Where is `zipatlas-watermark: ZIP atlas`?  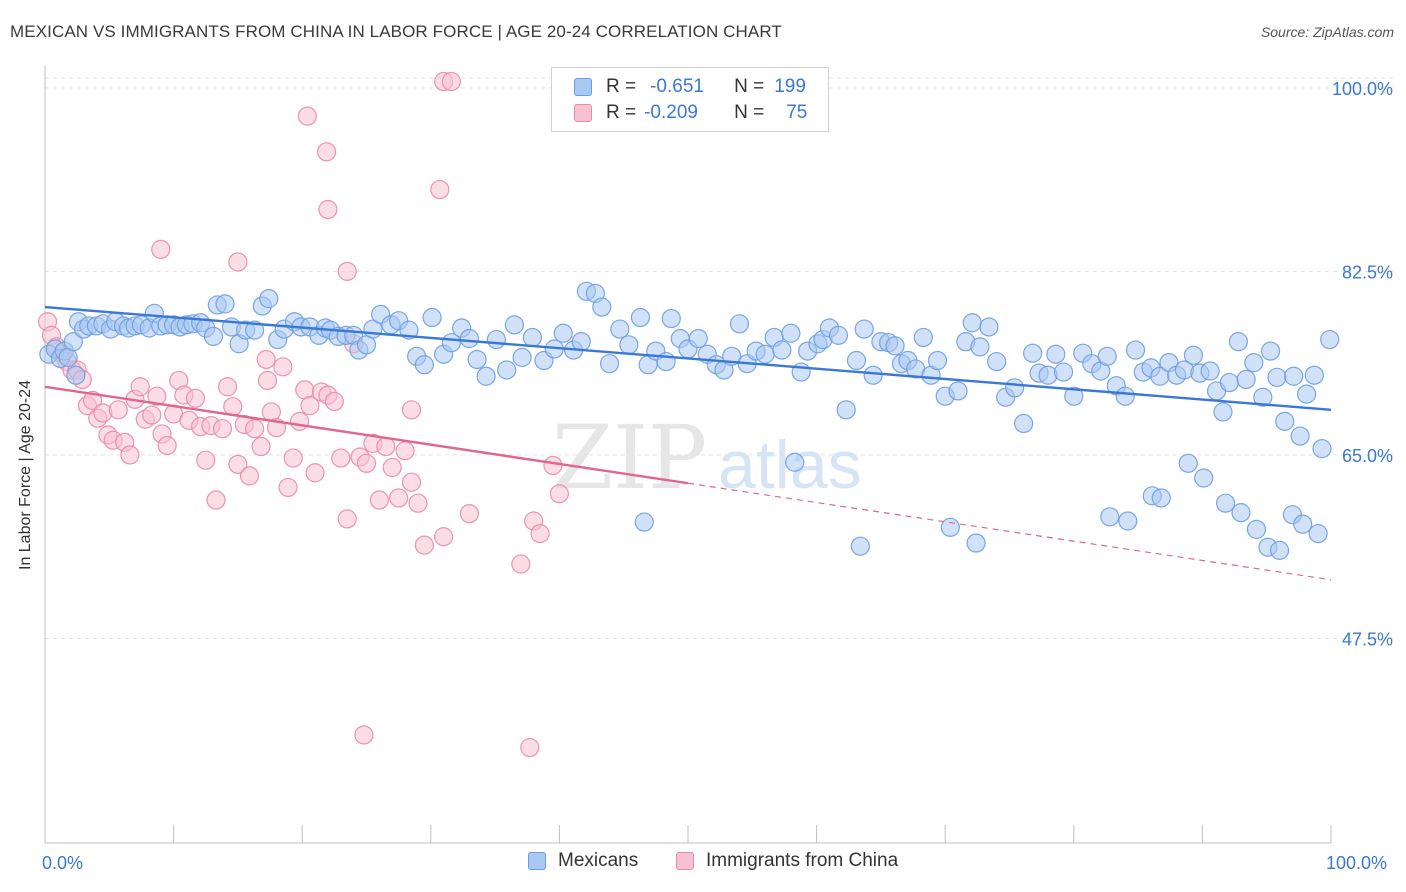
zipatlas-watermark: ZIP atlas is located at coordinates (707, 457).